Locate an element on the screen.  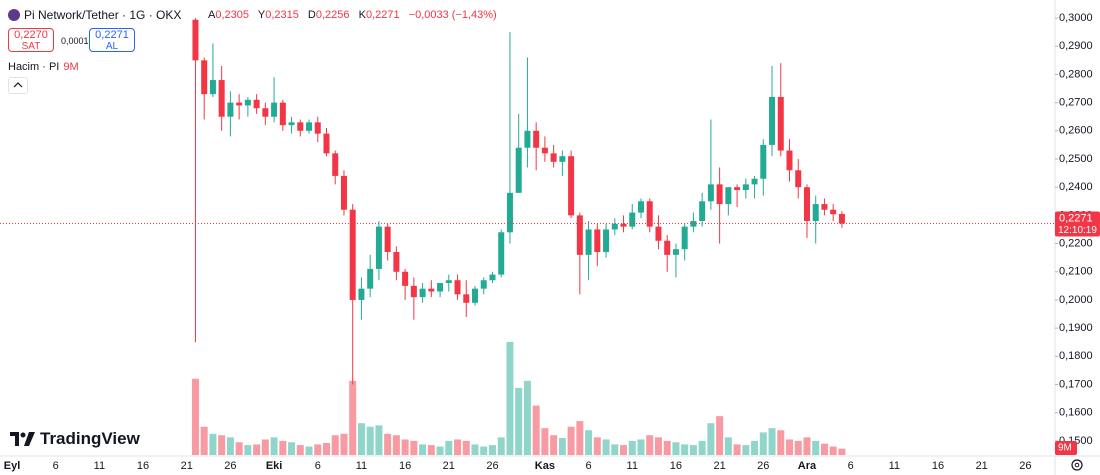
x-tick-label: Eki is located at coordinates (274, 466).